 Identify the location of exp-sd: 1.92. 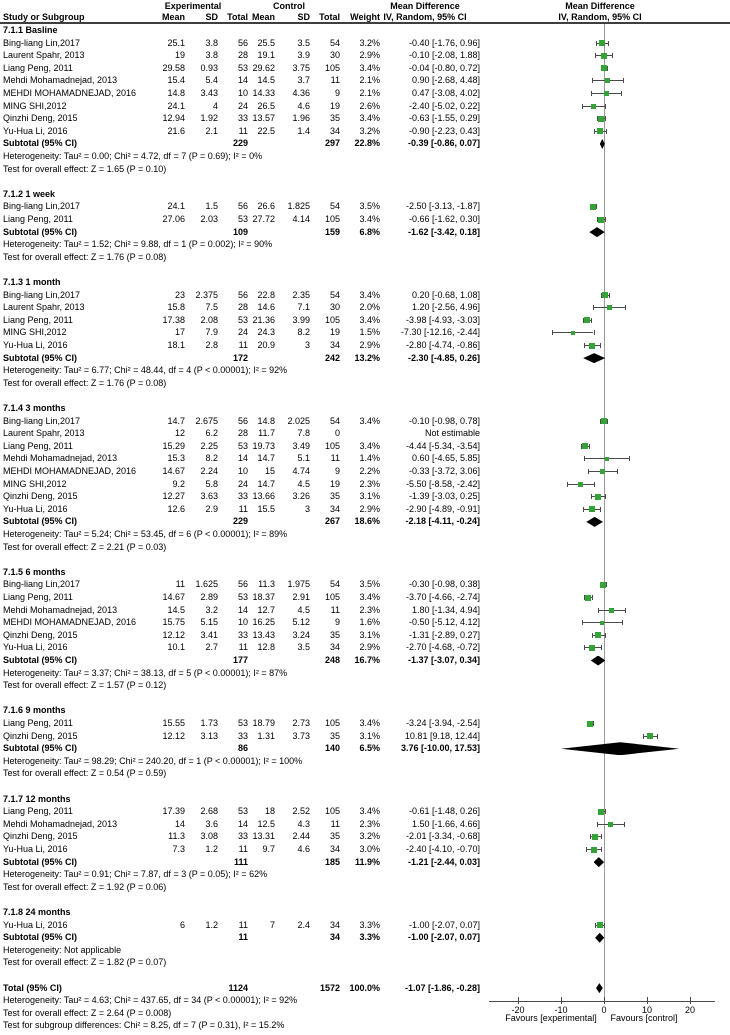
(209, 118).